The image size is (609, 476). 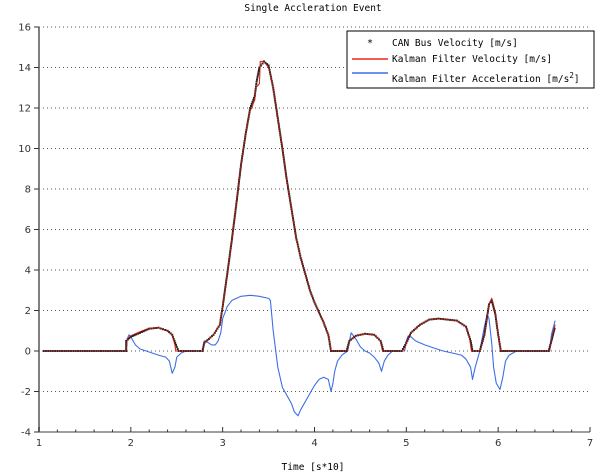 What do you see at coordinates (486, 78) in the screenshot?
I see `legend-label-kalman-accel: Kalman Filter Acceleration [m/s2]` at bounding box center [486, 78].